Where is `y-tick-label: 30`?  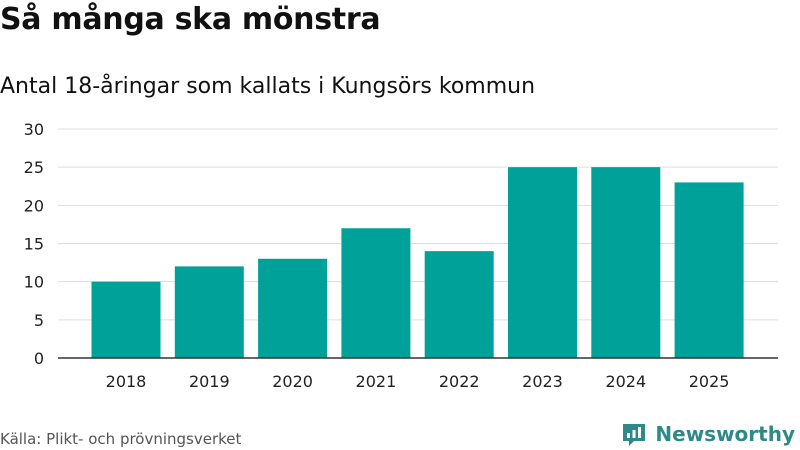 y-tick-label: 30 is located at coordinates (34, 129).